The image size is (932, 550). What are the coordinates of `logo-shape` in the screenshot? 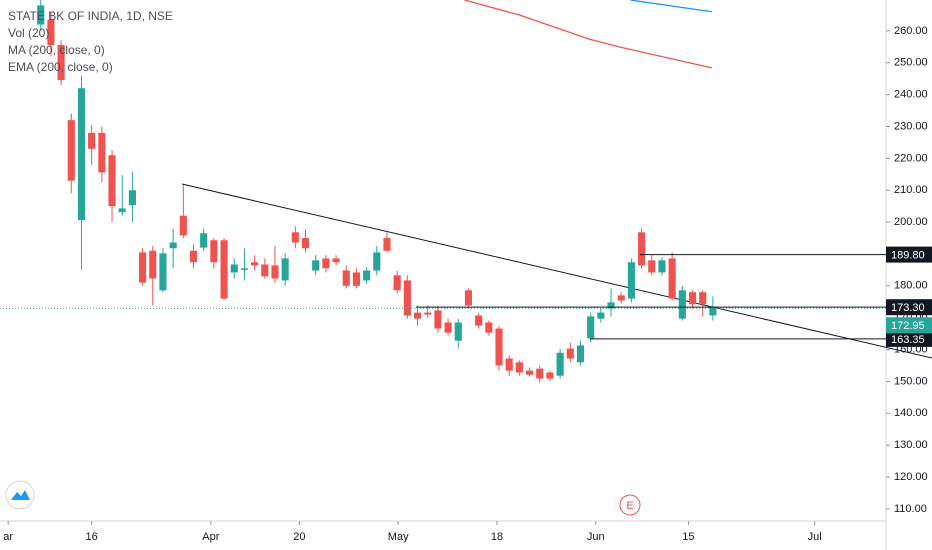 It's located at (20, 495).